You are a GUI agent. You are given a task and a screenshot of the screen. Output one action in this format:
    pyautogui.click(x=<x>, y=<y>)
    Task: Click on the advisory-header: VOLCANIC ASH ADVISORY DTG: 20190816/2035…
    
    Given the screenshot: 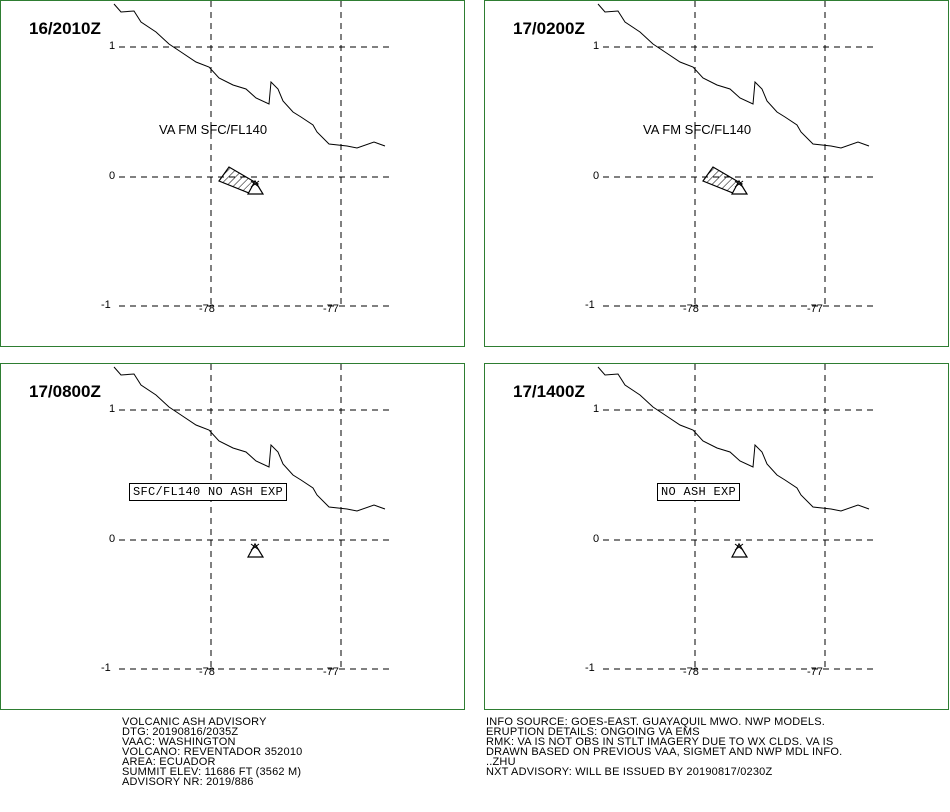 What is the action you would take?
    pyautogui.click(x=212, y=752)
    